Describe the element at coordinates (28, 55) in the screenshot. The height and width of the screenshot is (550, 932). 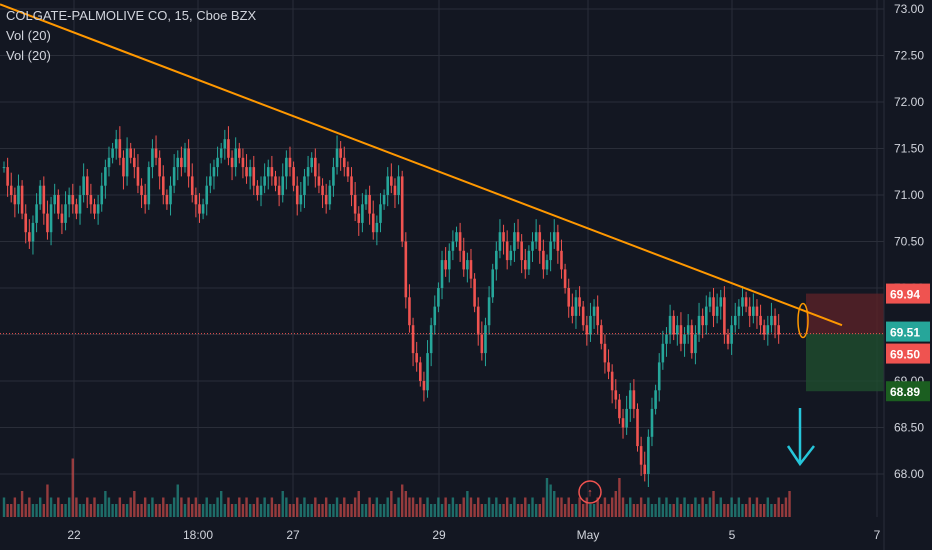
I see `volume-indicator-label-2: Vol (20)` at that location.